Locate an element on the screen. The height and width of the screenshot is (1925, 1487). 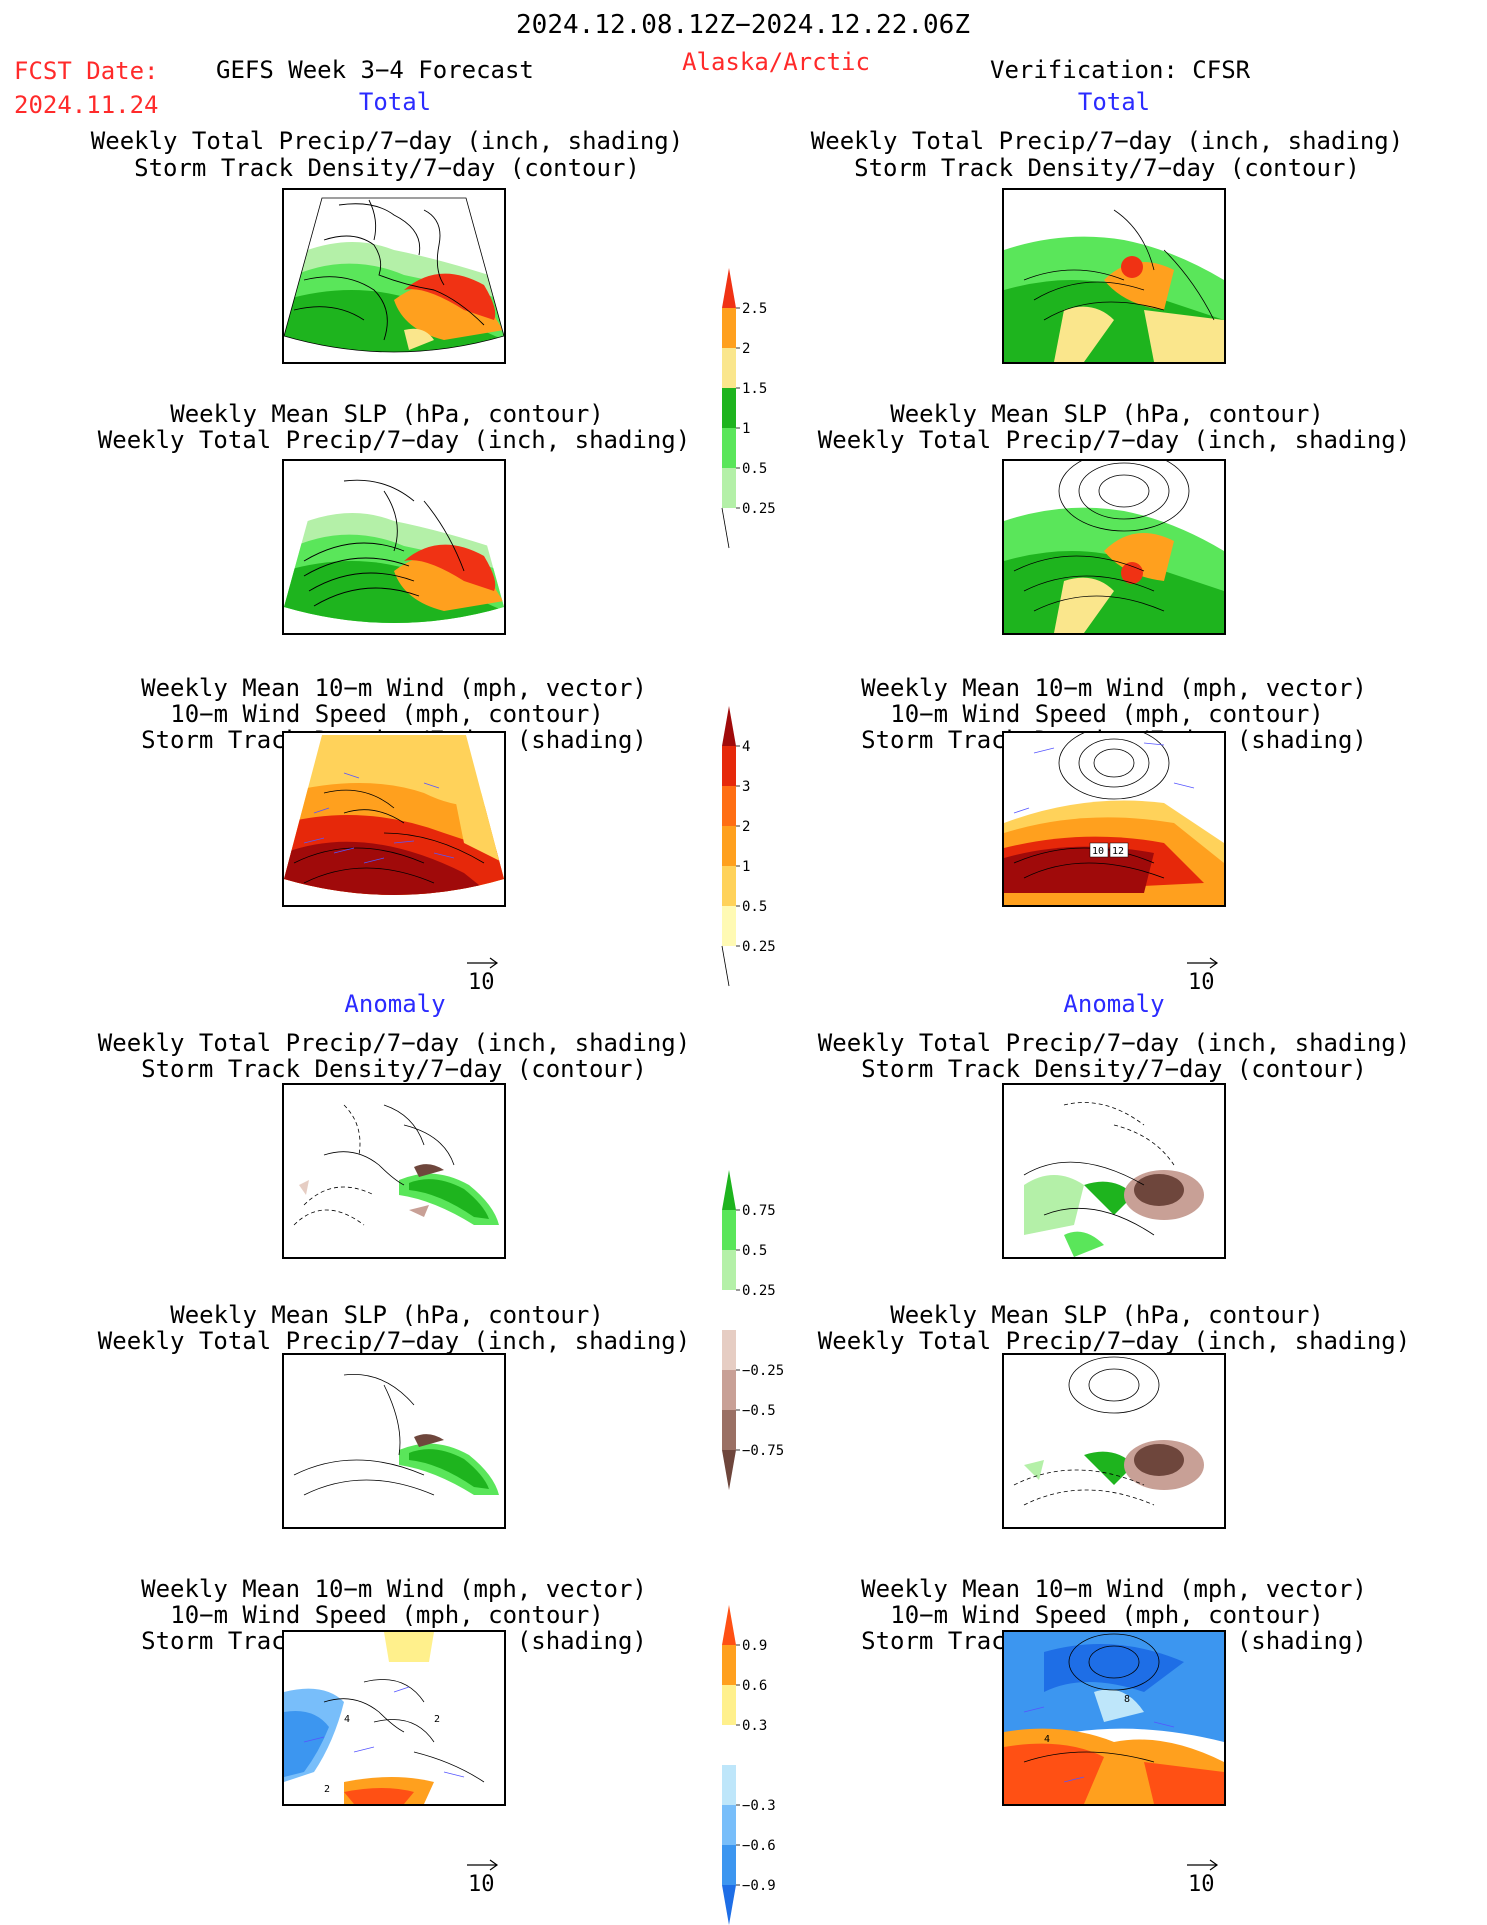
colorbar-tick-label: −0.6 is located at coordinates (759, 1846).